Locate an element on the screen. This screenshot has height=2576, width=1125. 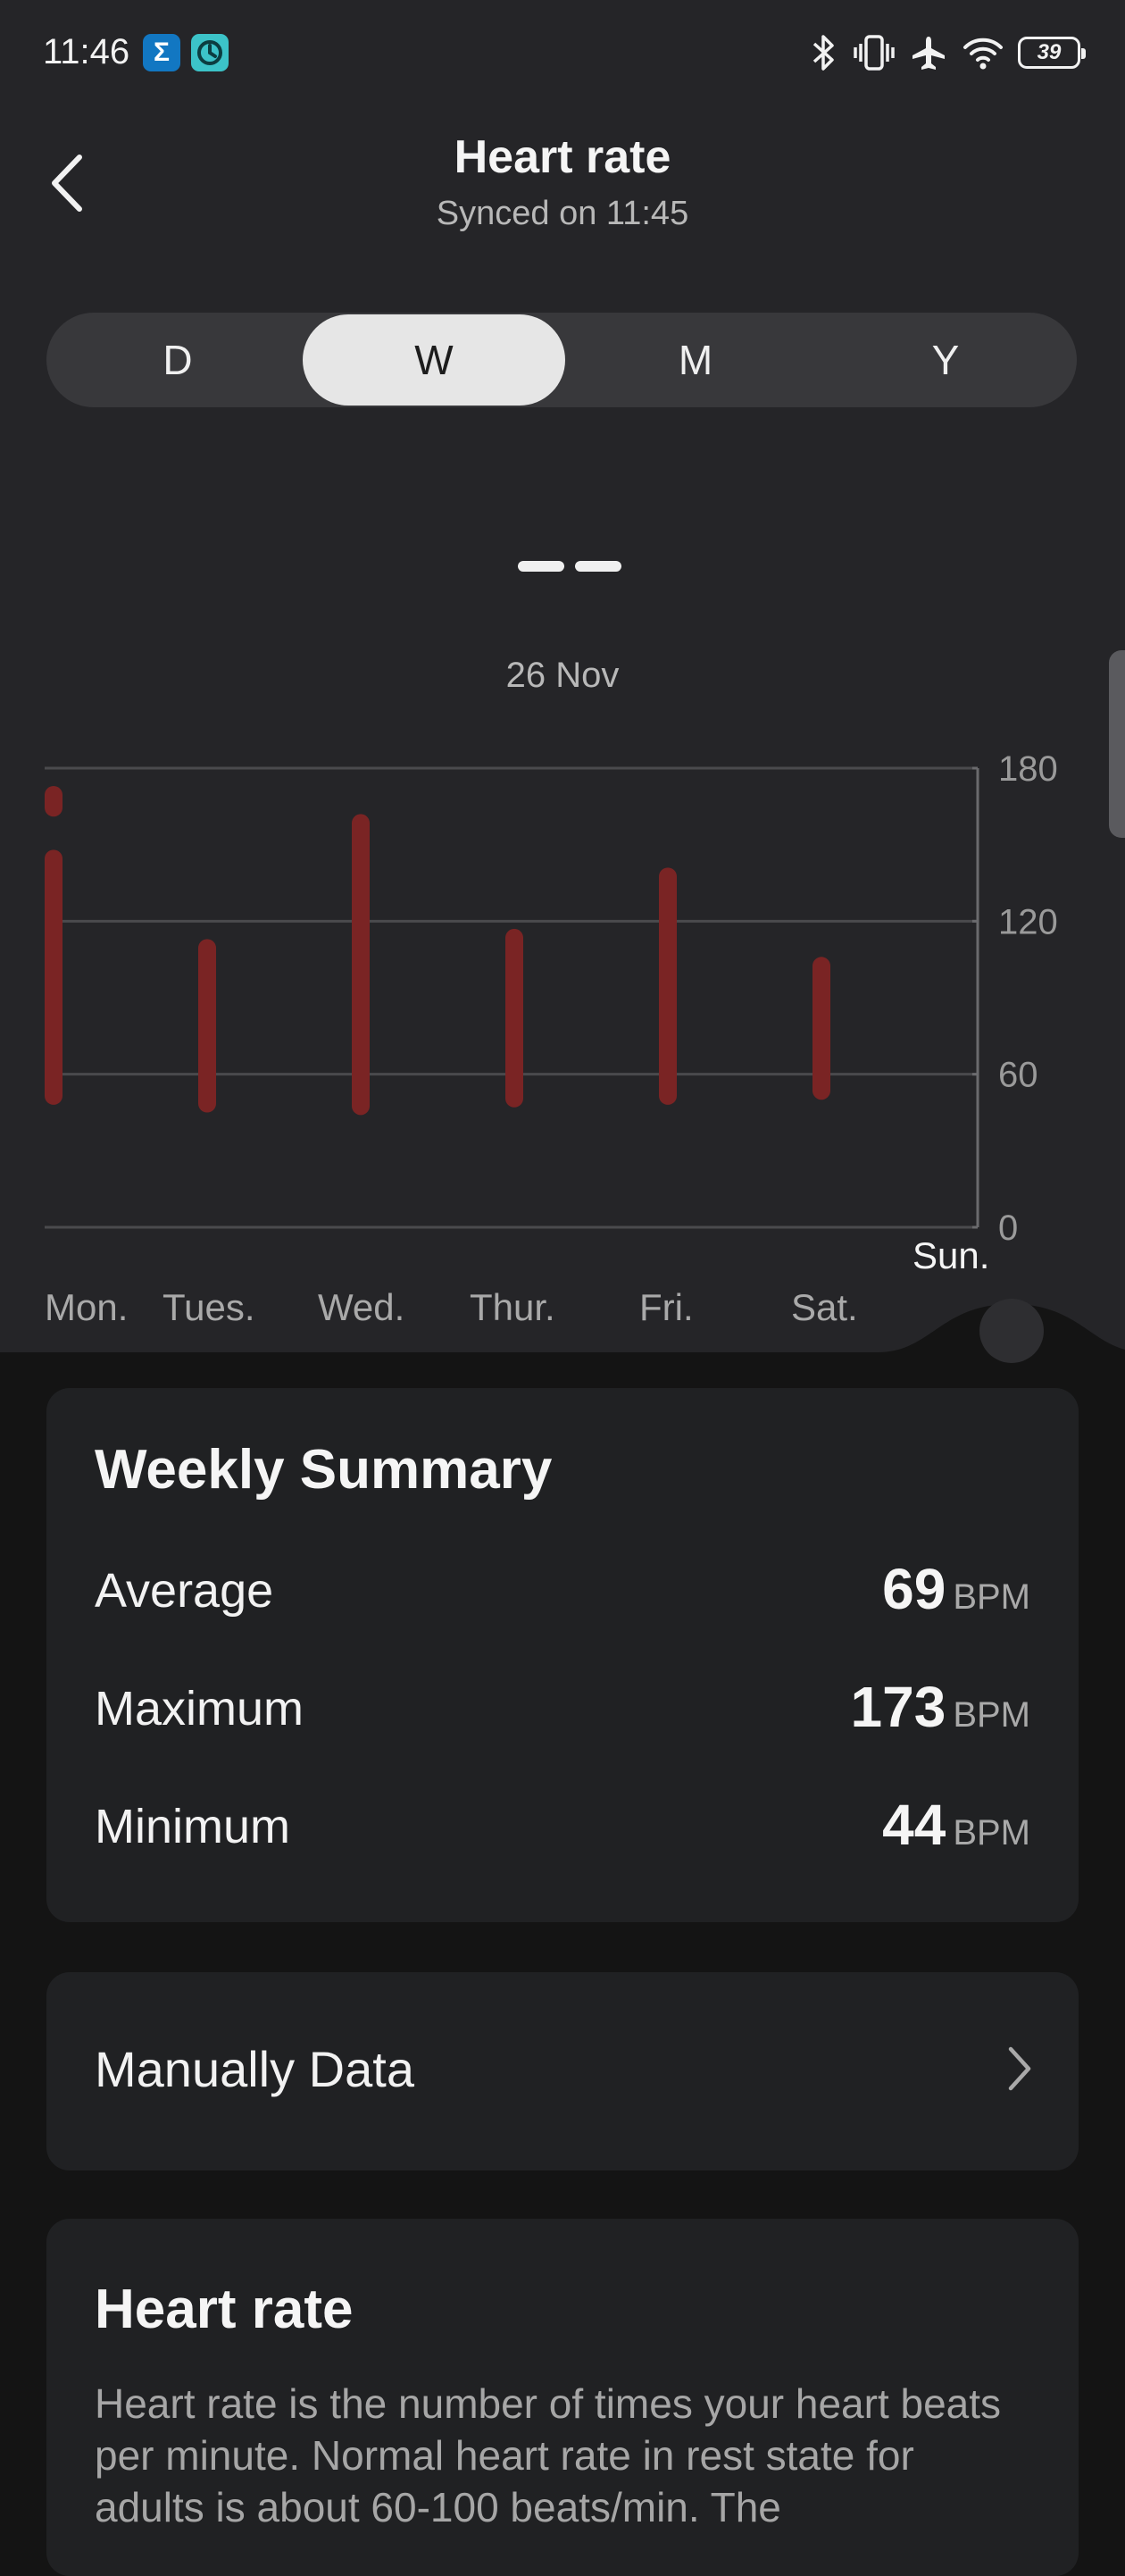
chevron-left-icon is located at coordinates (67, 184).